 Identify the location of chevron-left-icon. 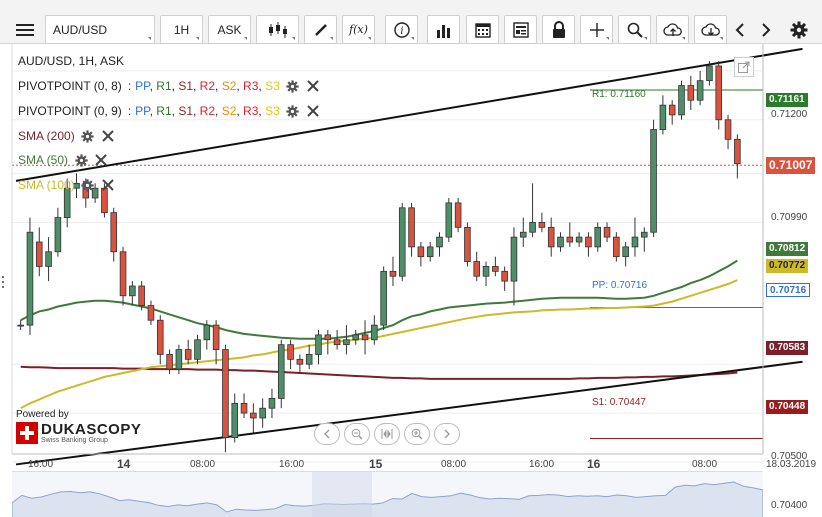
(740, 29).